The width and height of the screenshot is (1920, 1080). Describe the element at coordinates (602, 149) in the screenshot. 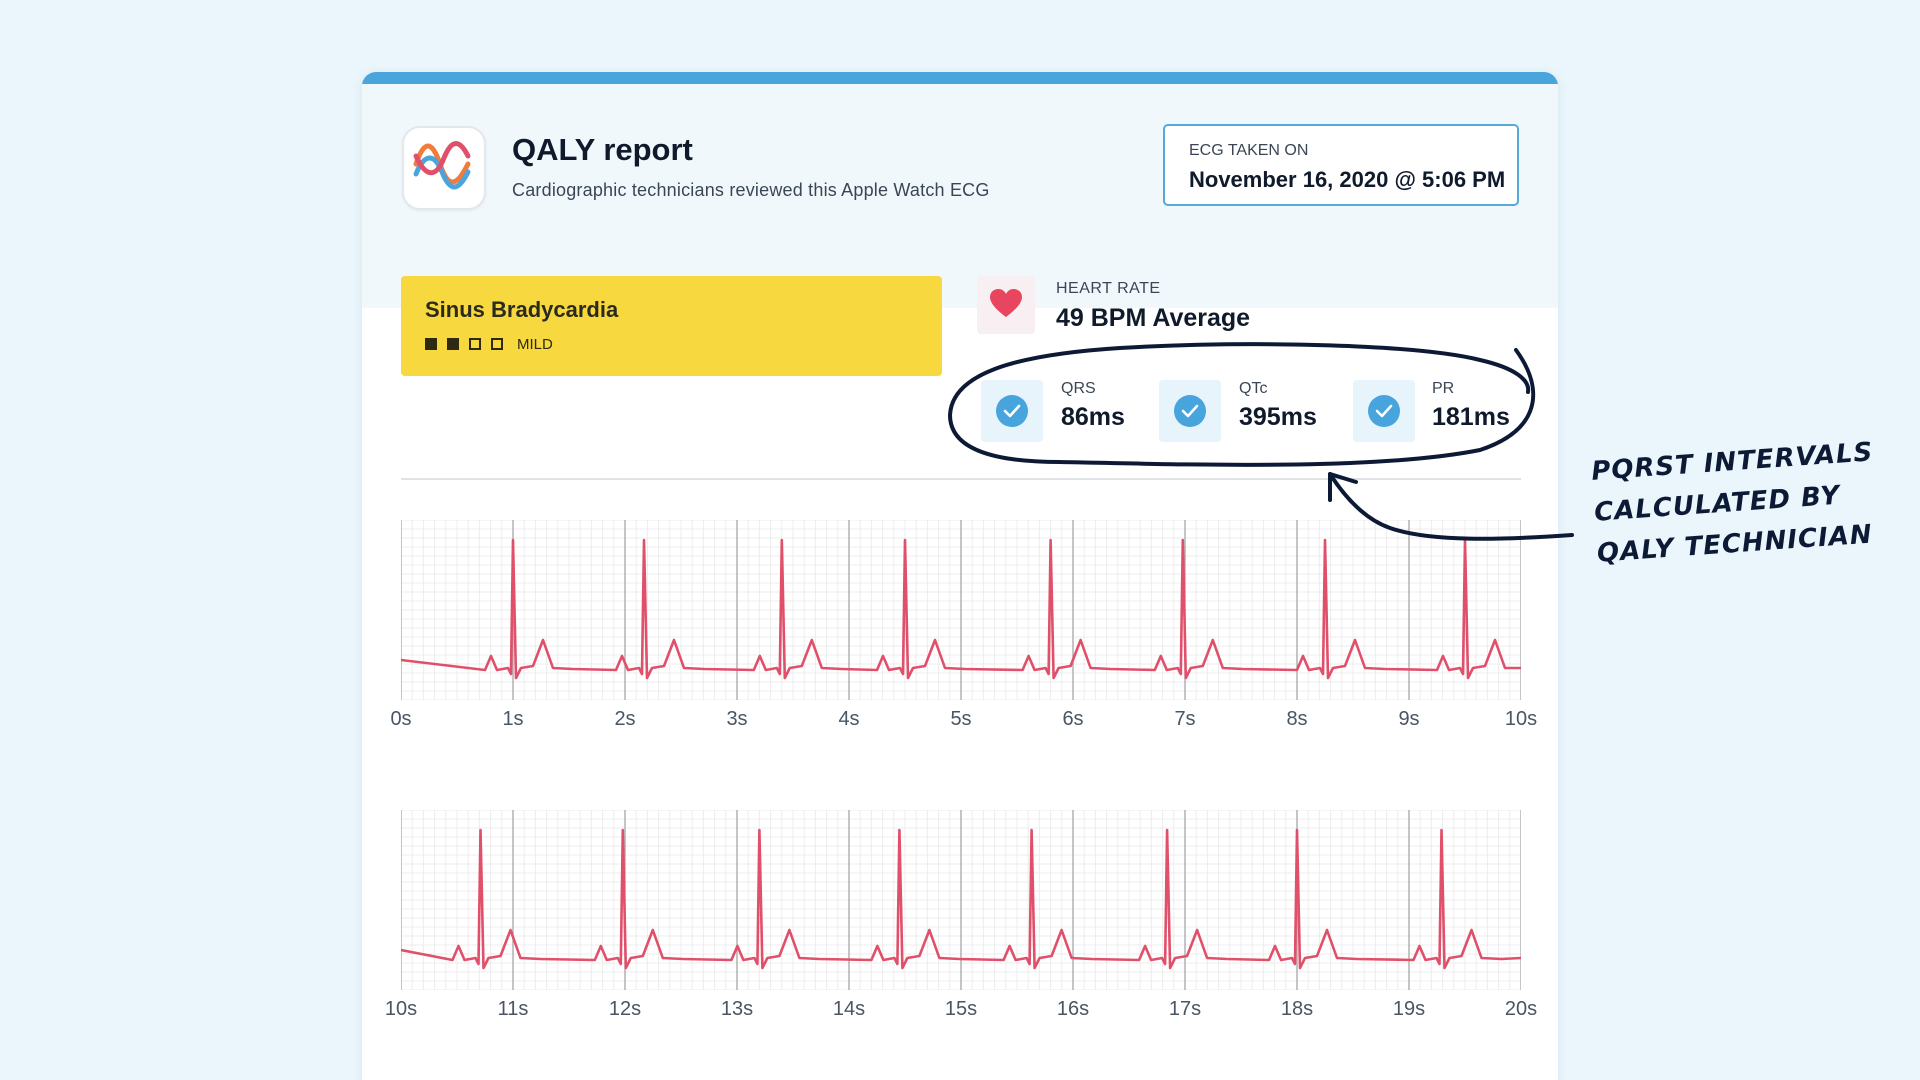

I see `report-title: QALY report` at that location.